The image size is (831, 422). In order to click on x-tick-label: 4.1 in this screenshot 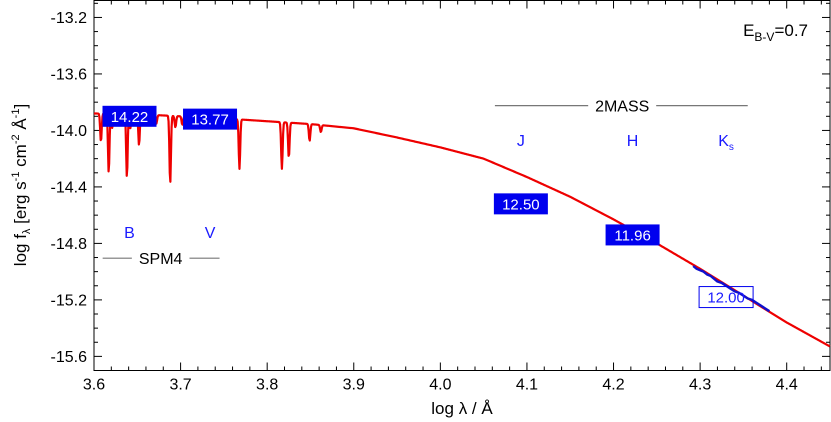, I will do `click(527, 385)`.